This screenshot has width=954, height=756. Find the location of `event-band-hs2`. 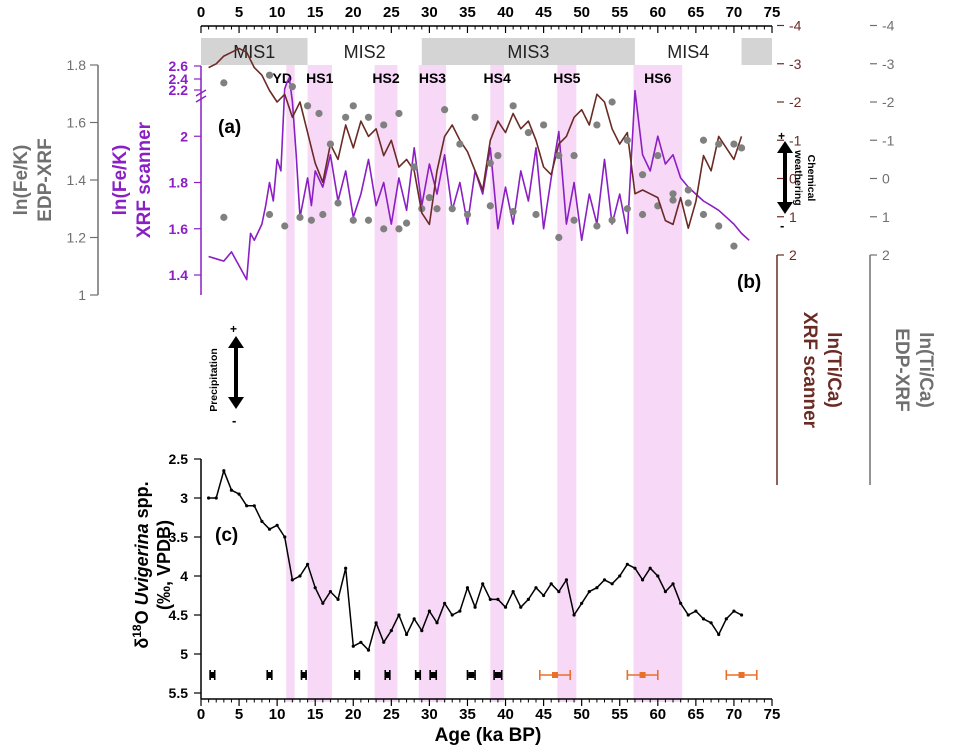

event-band-hs2 is located at coordinates (386, 382).